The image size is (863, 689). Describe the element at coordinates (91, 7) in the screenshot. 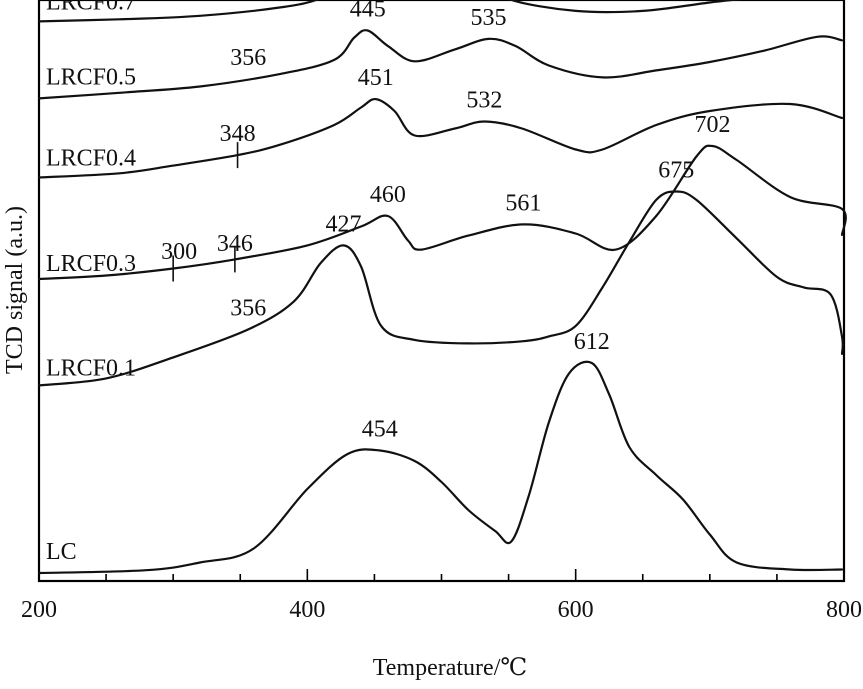

I see `series-label: LRCF0.7` at that location.